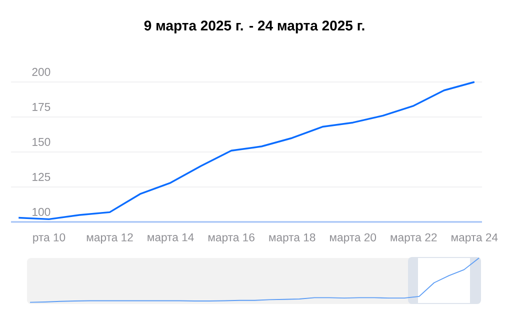 The height and width of the screenshot is (323, 509). I want to click on y-tick-label: 100, so click(41, 212).